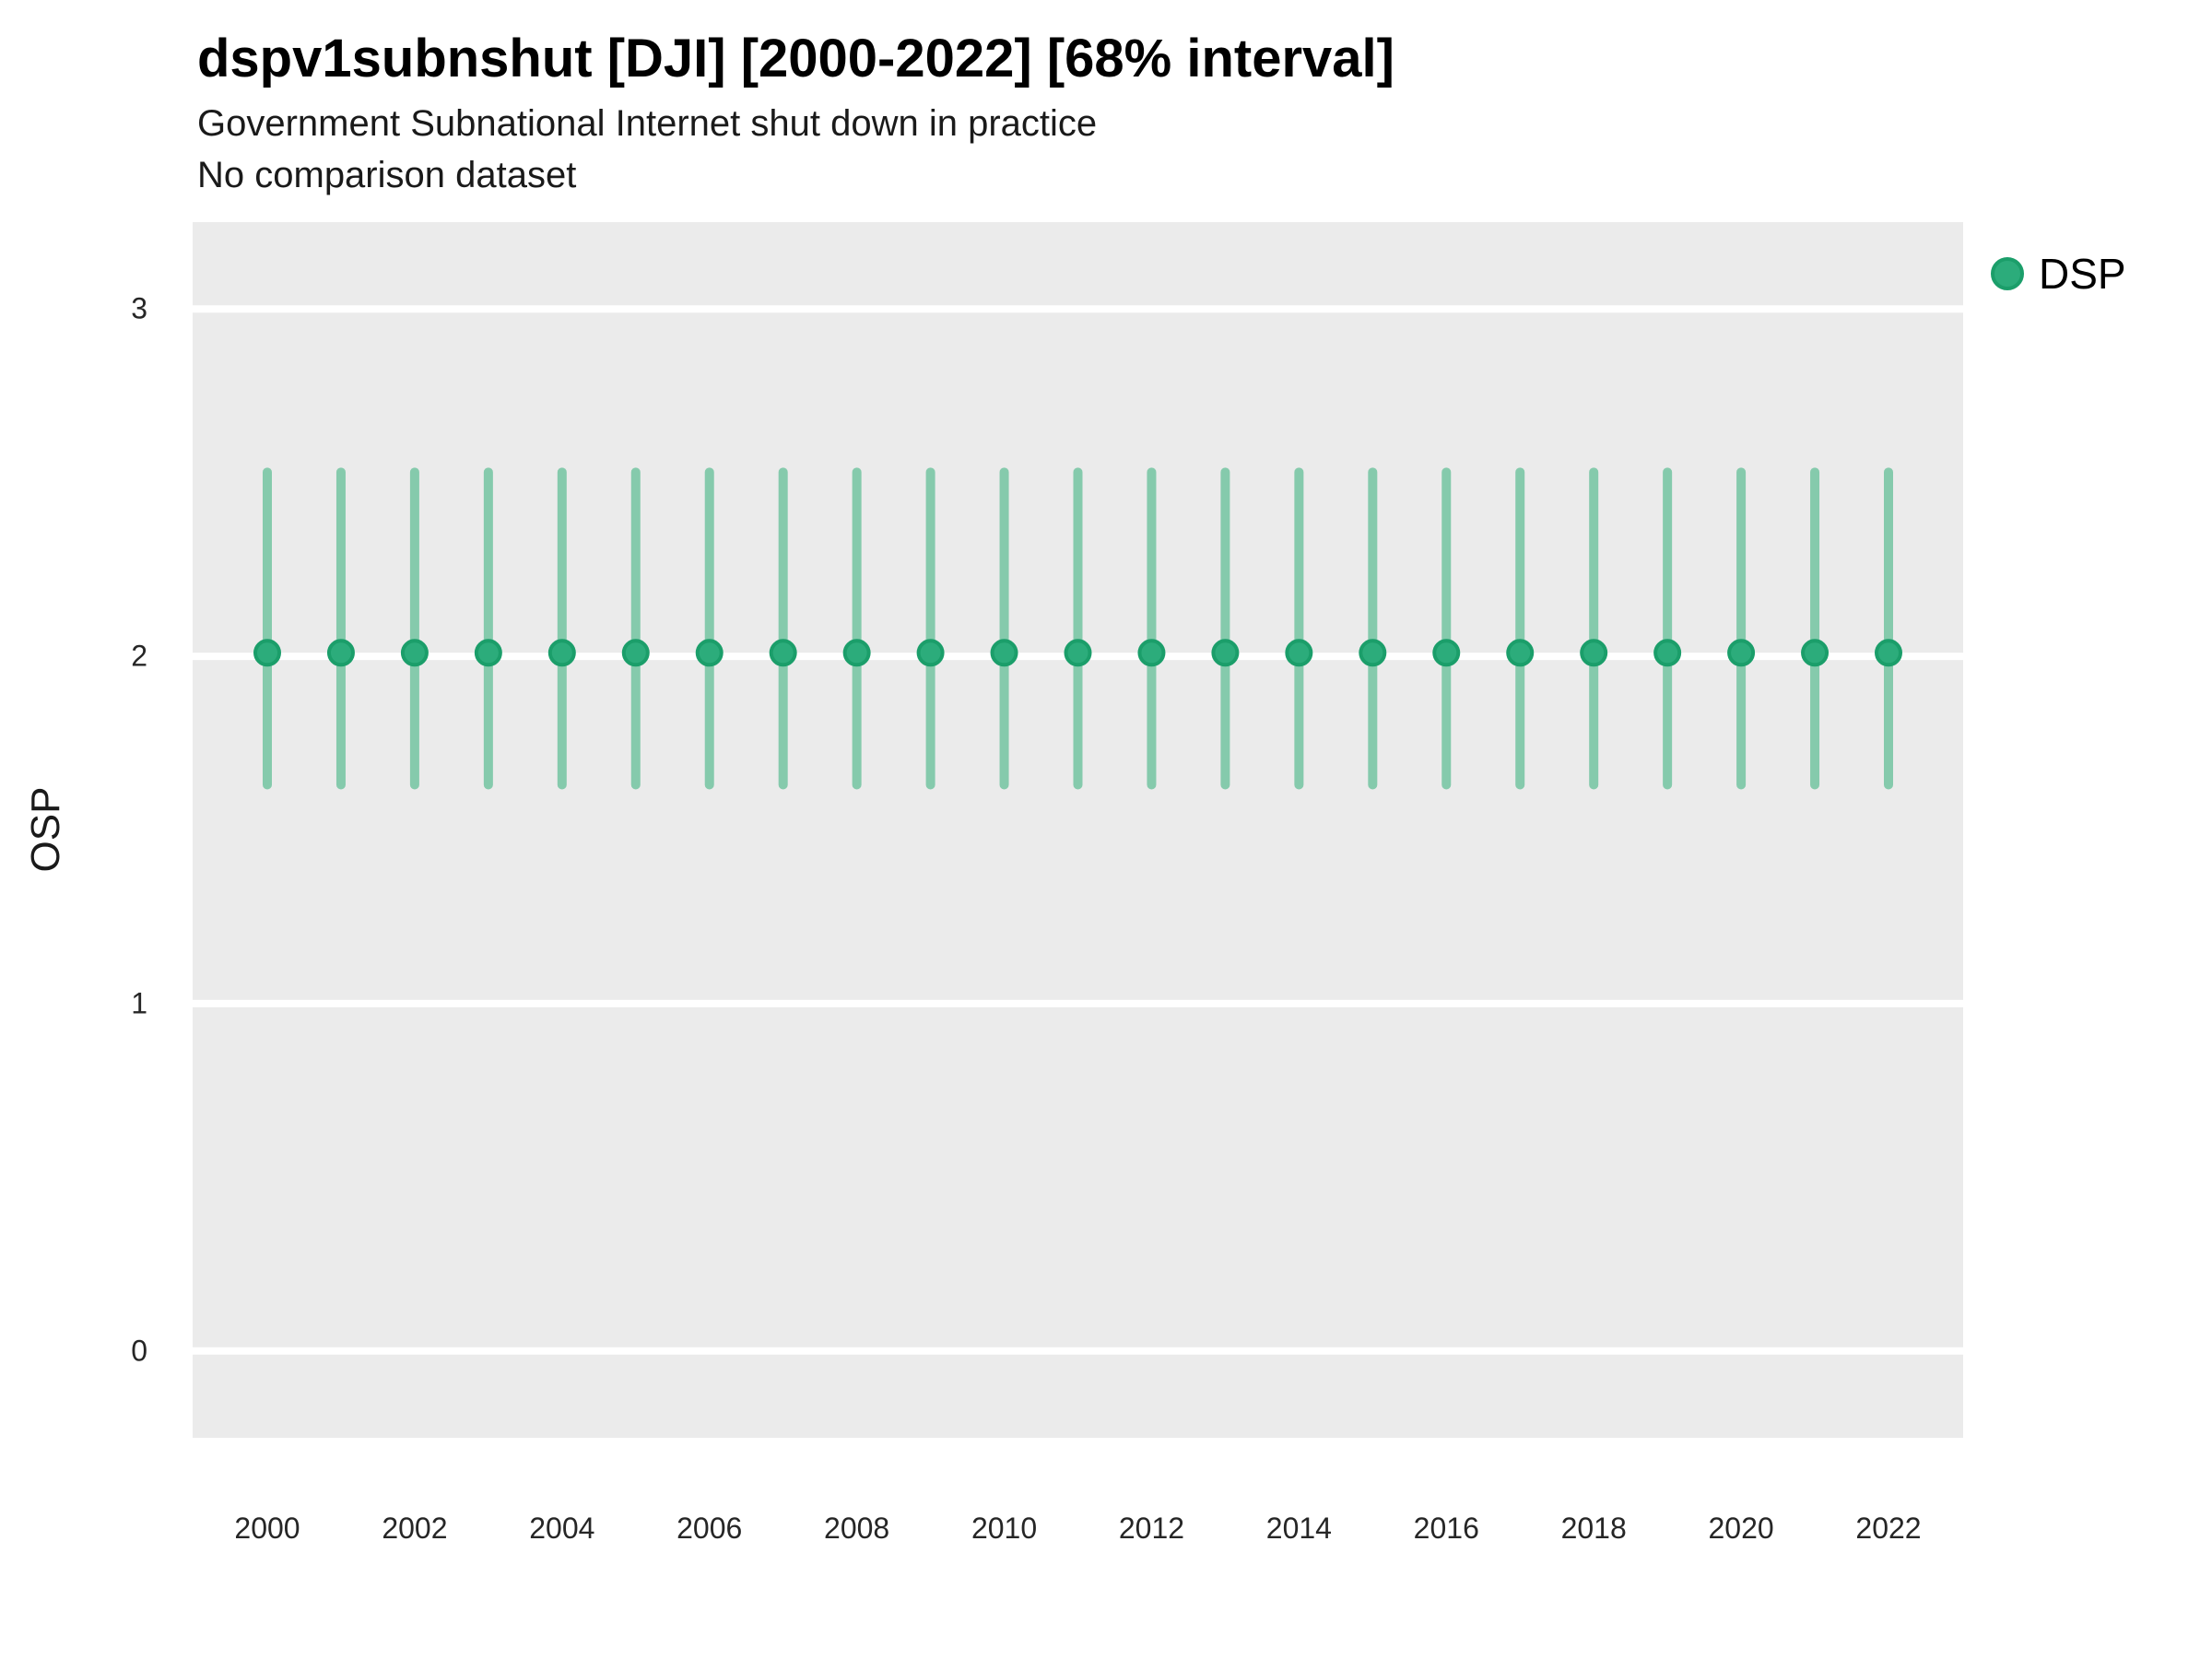 This screenshot has height=1659, width=2212. Describe the element at coordinates (2007, 273) in the screenshot. I see `legend-circle-icon` at that location.